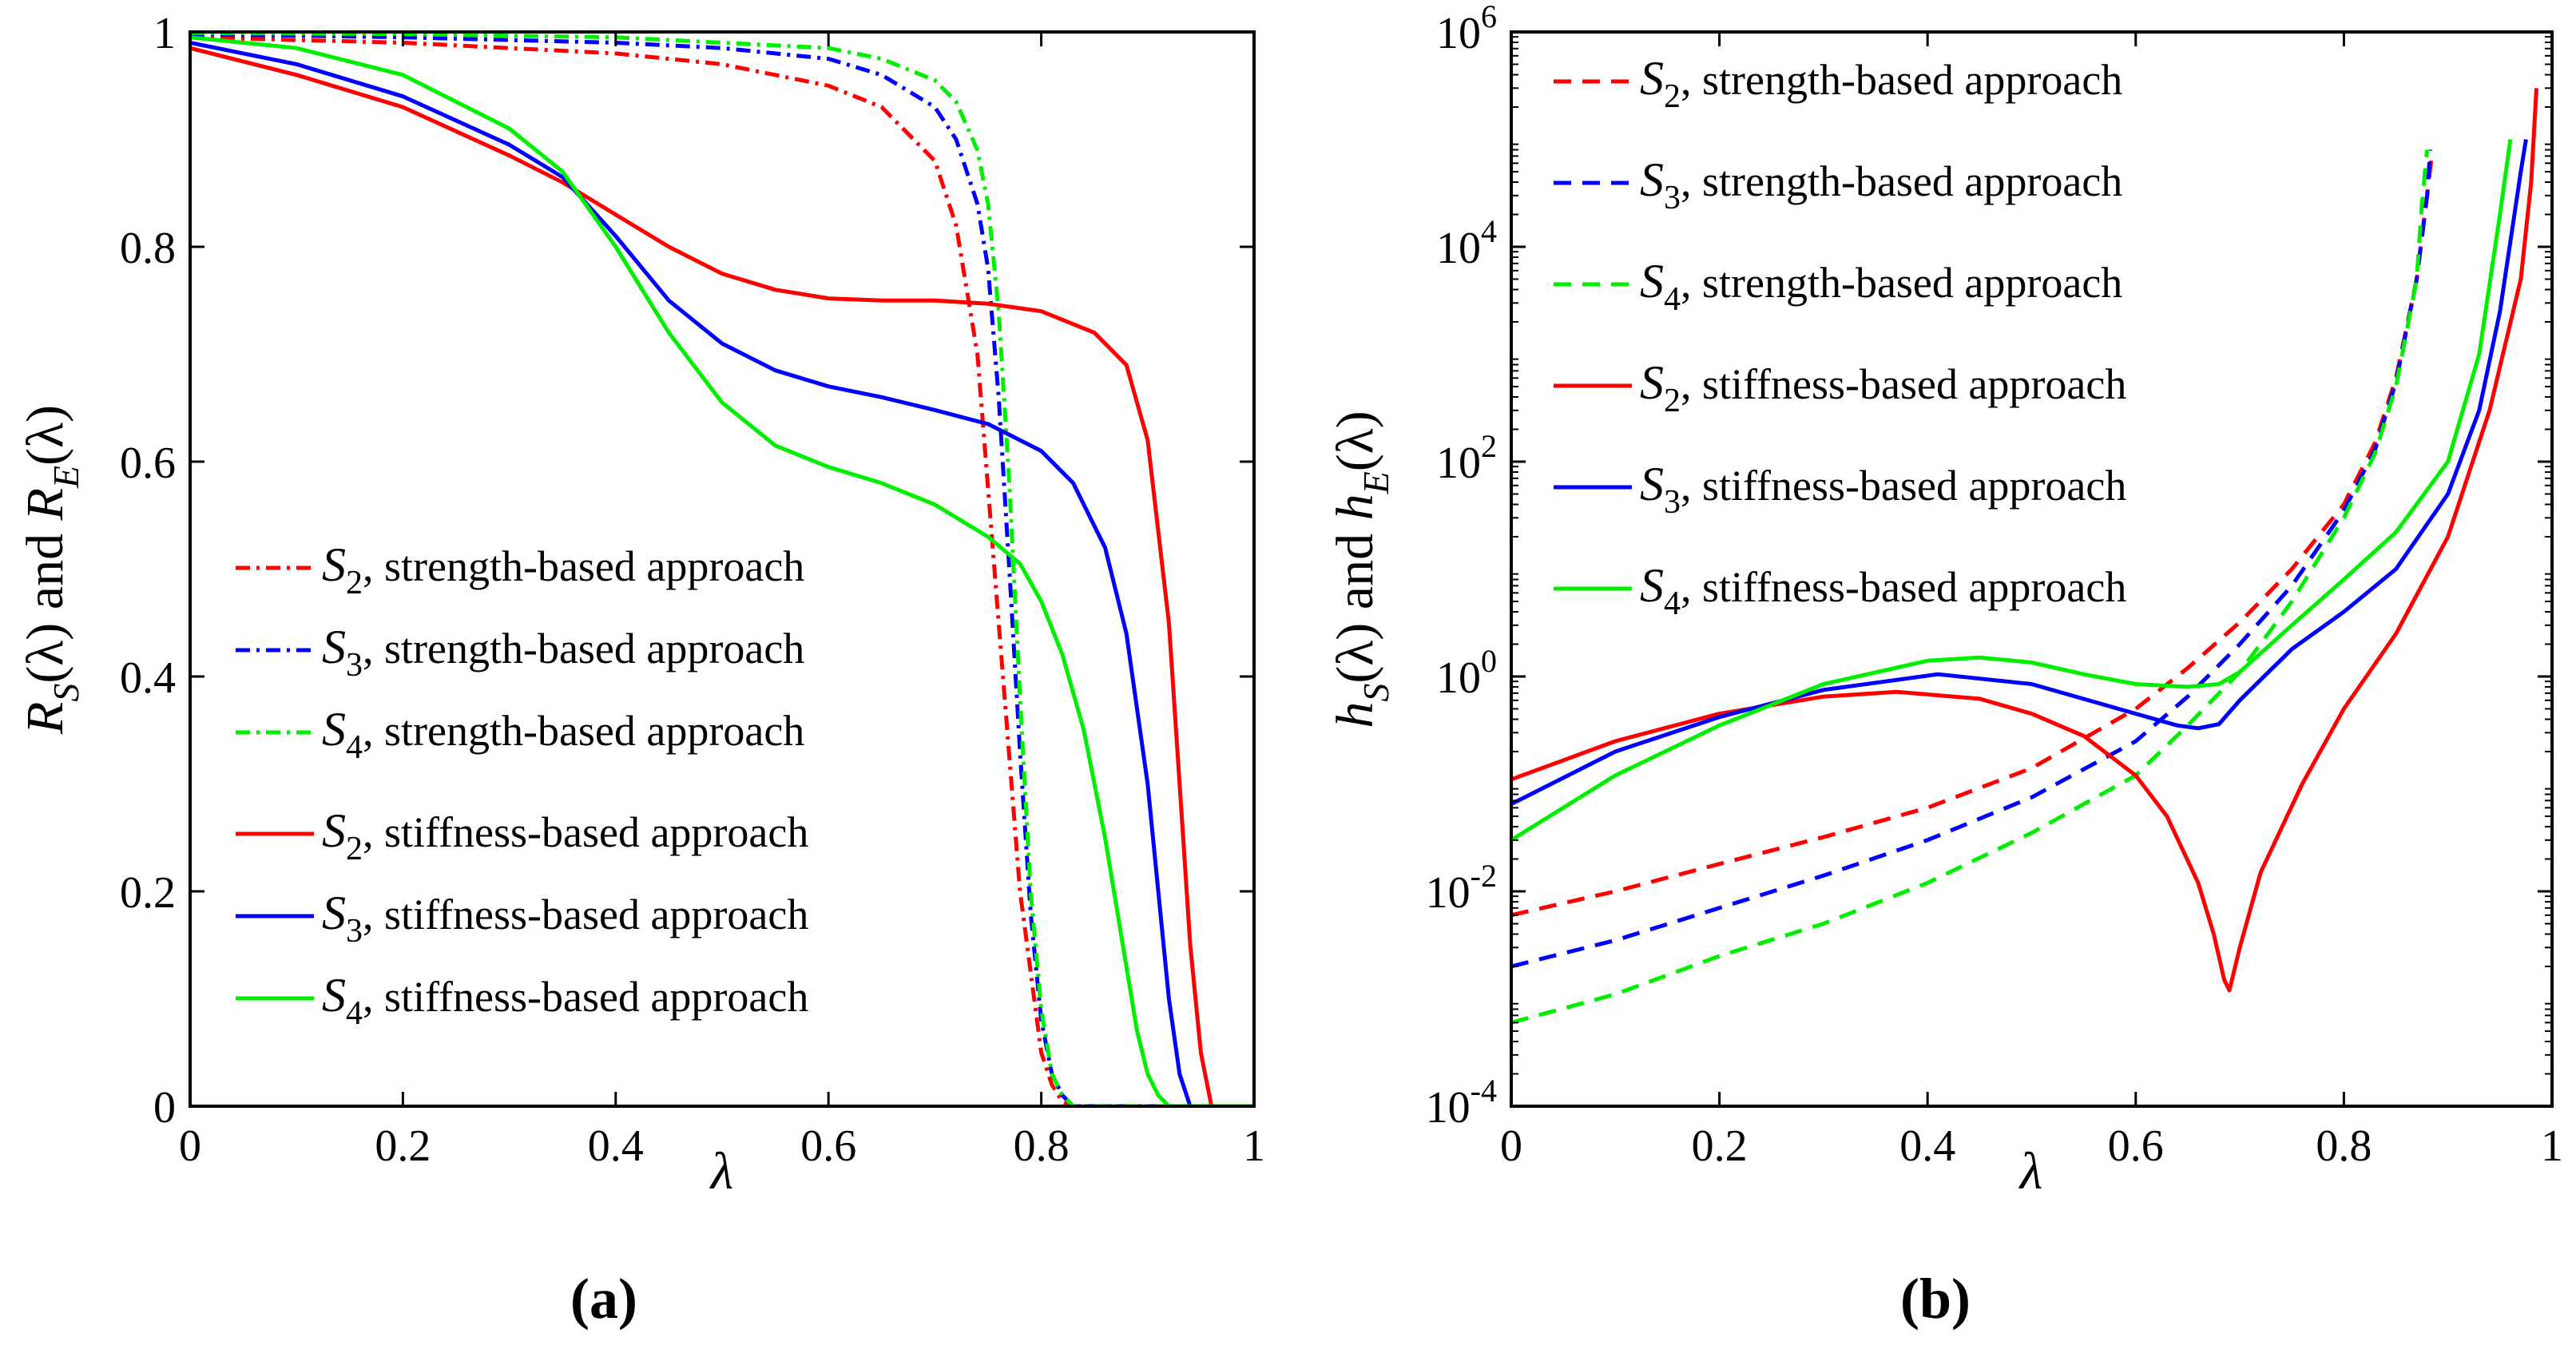 This screenshot has width=2576, height=1349. I want to click on y-tick-label: 0.2, so click(148, 893).